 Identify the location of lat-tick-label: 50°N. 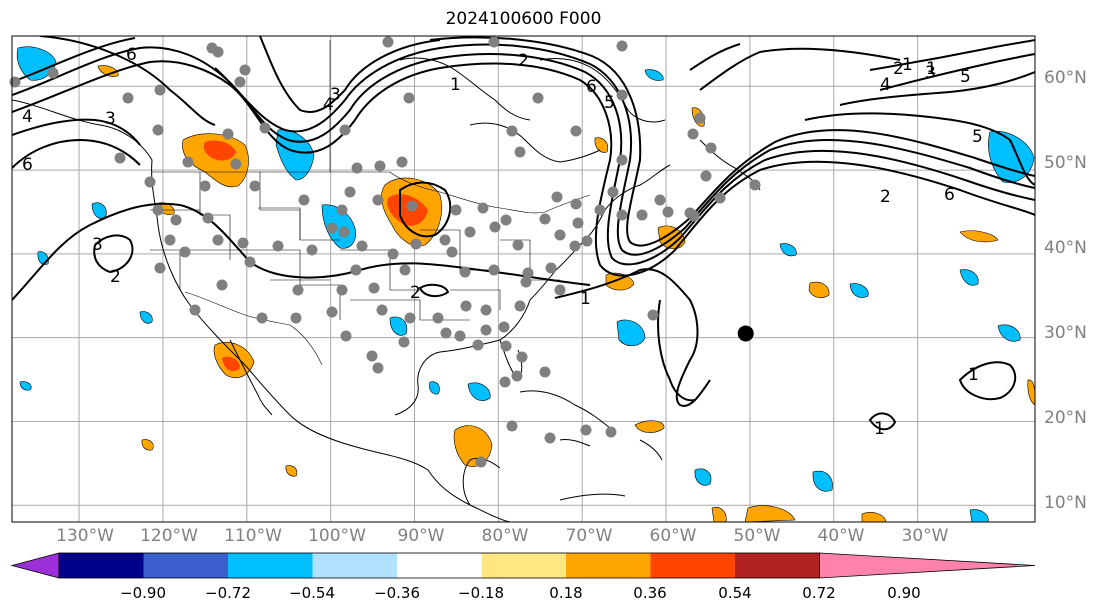
(1065, 163).